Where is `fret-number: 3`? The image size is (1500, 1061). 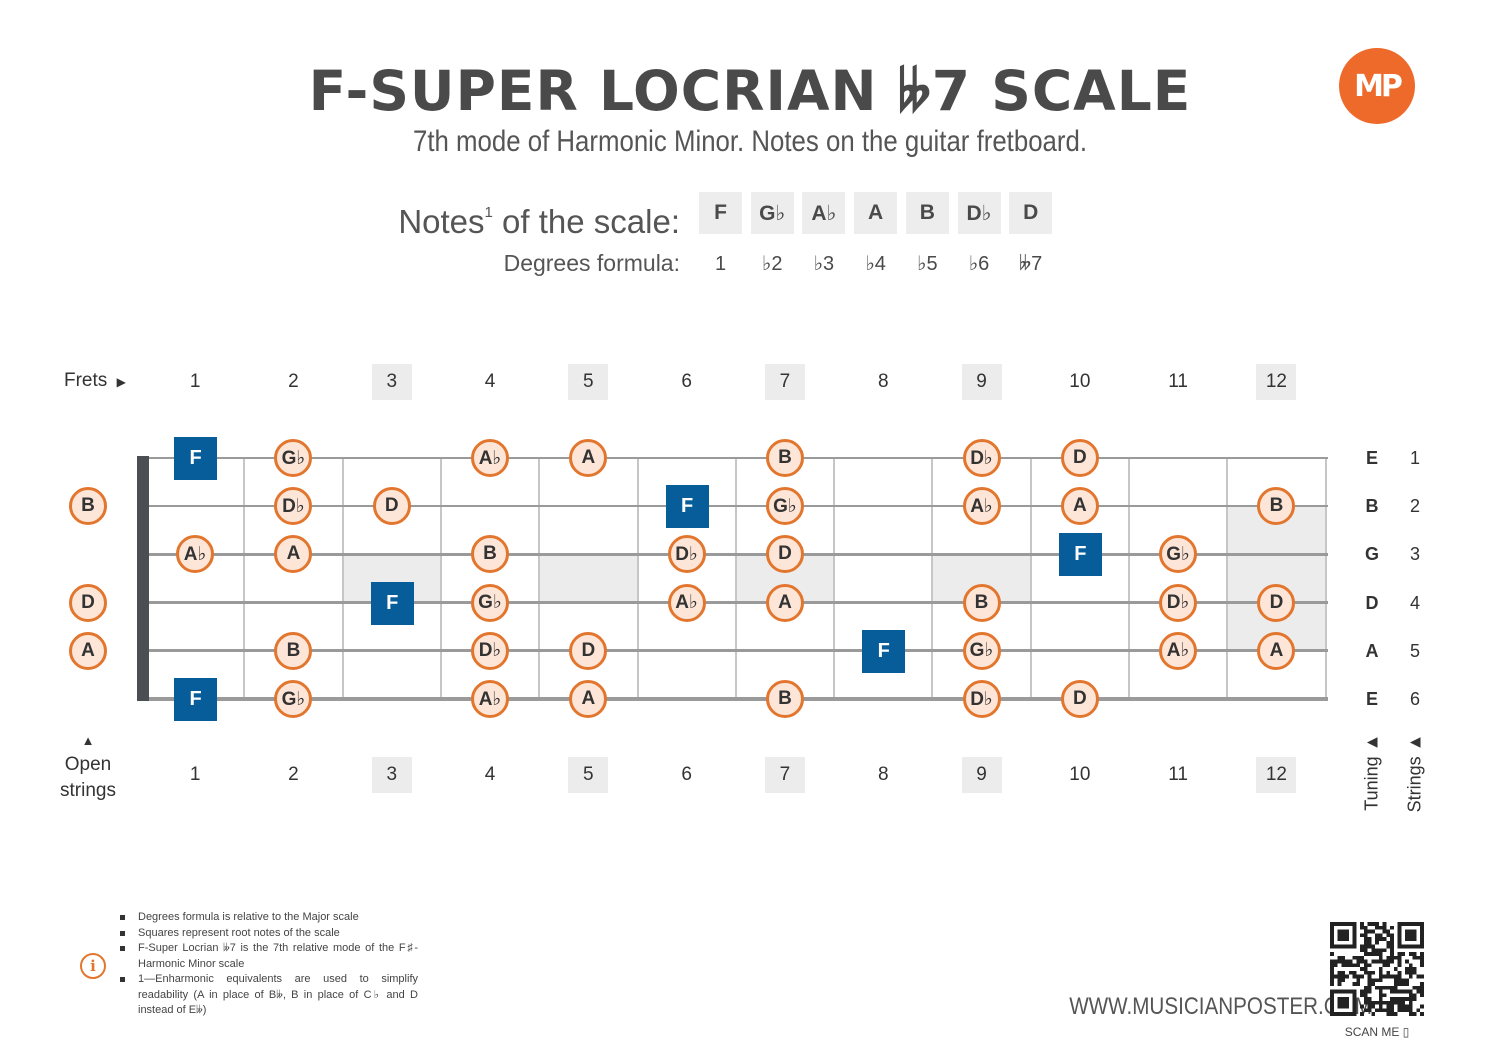
fret-number: 3 is located at coordinates (391, 775).